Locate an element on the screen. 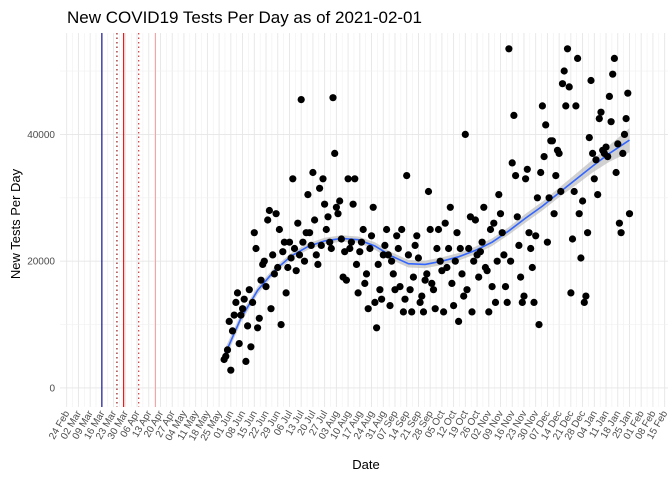  y-axis-ticks: 0 20000 40000 is located at coordinates (41, 262).